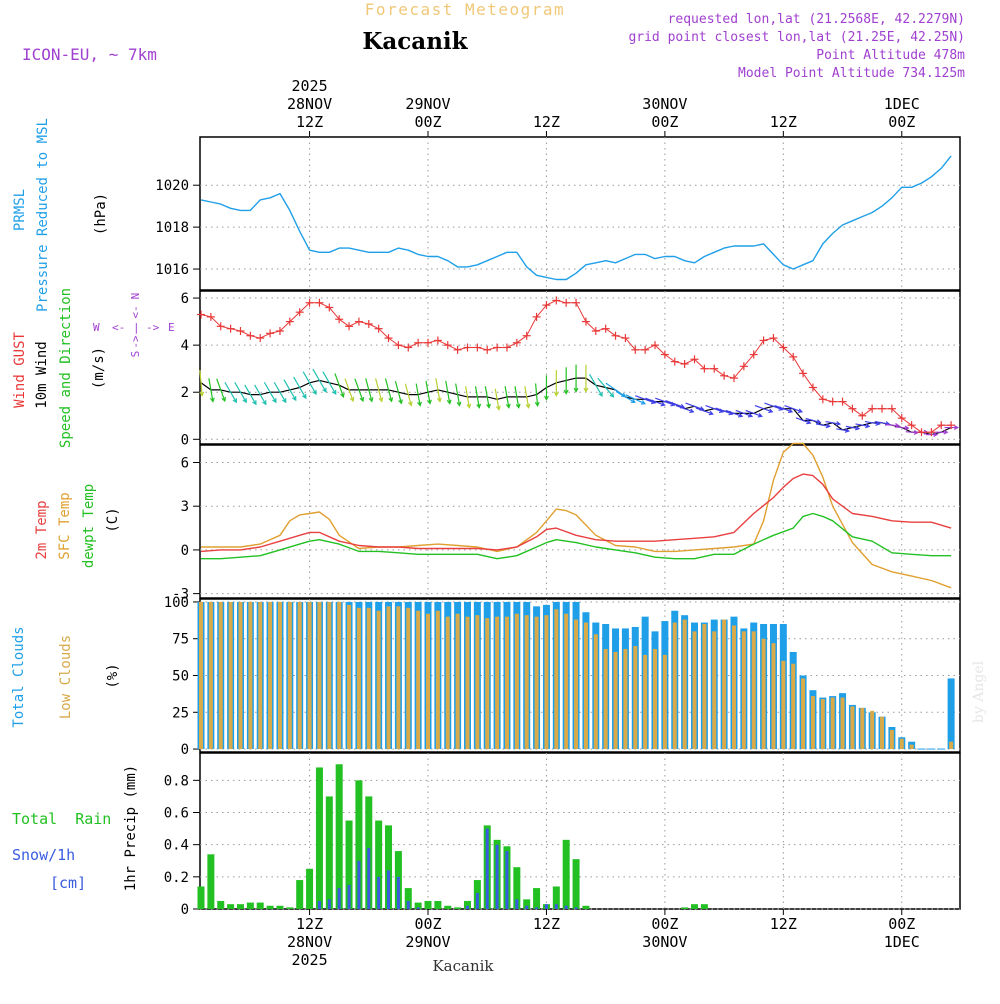 The width and height of the screenshot is (1000, 1004). I want to click on y-tick-label: -3, so click(180, 595).